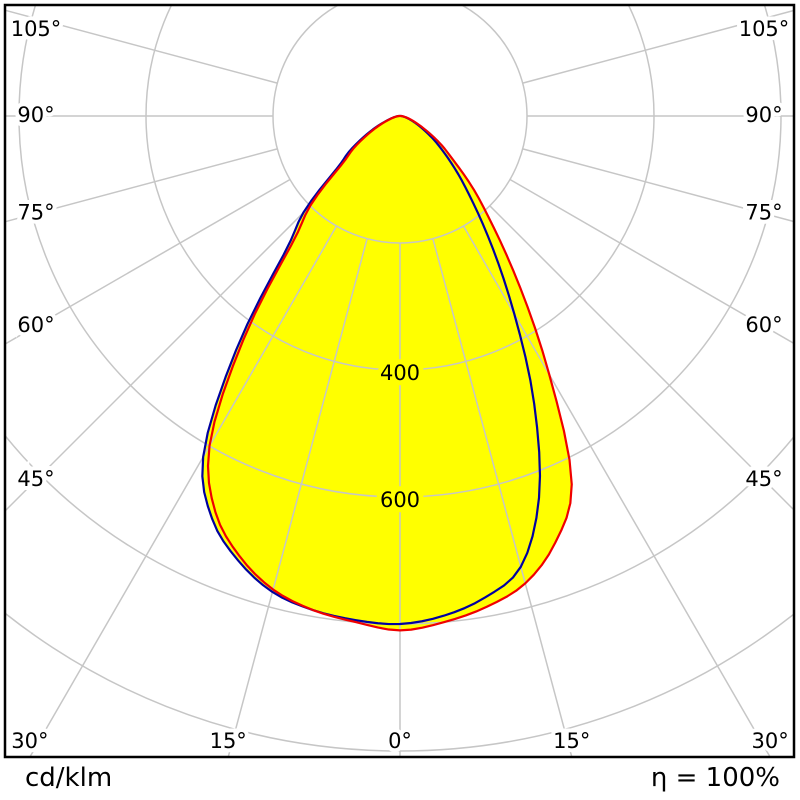 The image size is (800, 800). What do you see at coordinates (764, 29) in the screenshot?
I see `angle-label-right-105: 105°` at bounding box center [764, 29].